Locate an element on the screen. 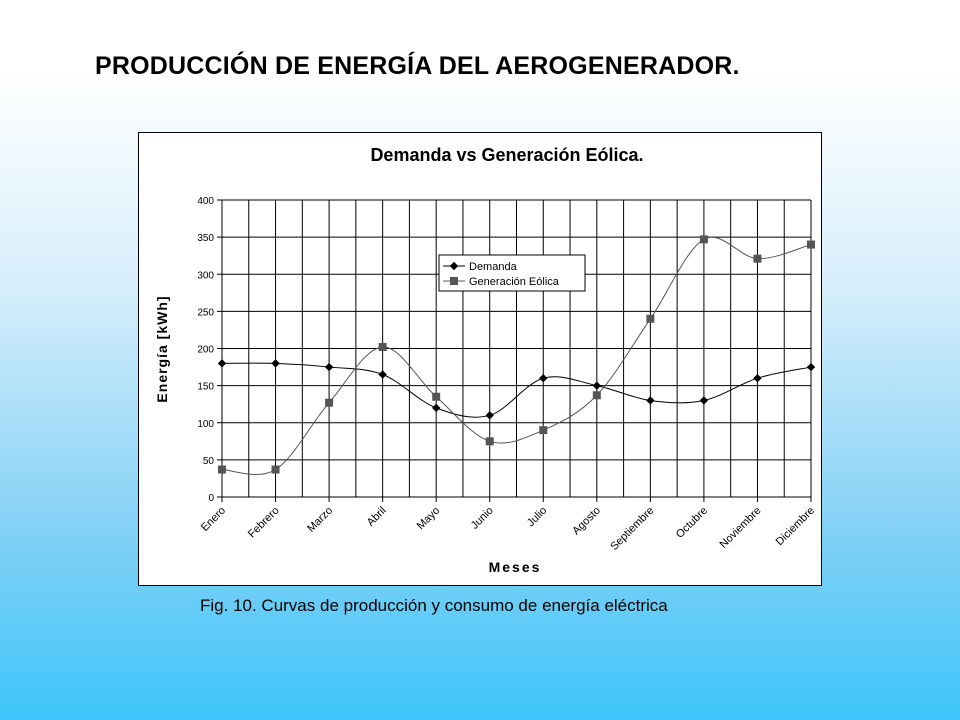  x-tick-label: Enero is located at coordinates (213, 519).